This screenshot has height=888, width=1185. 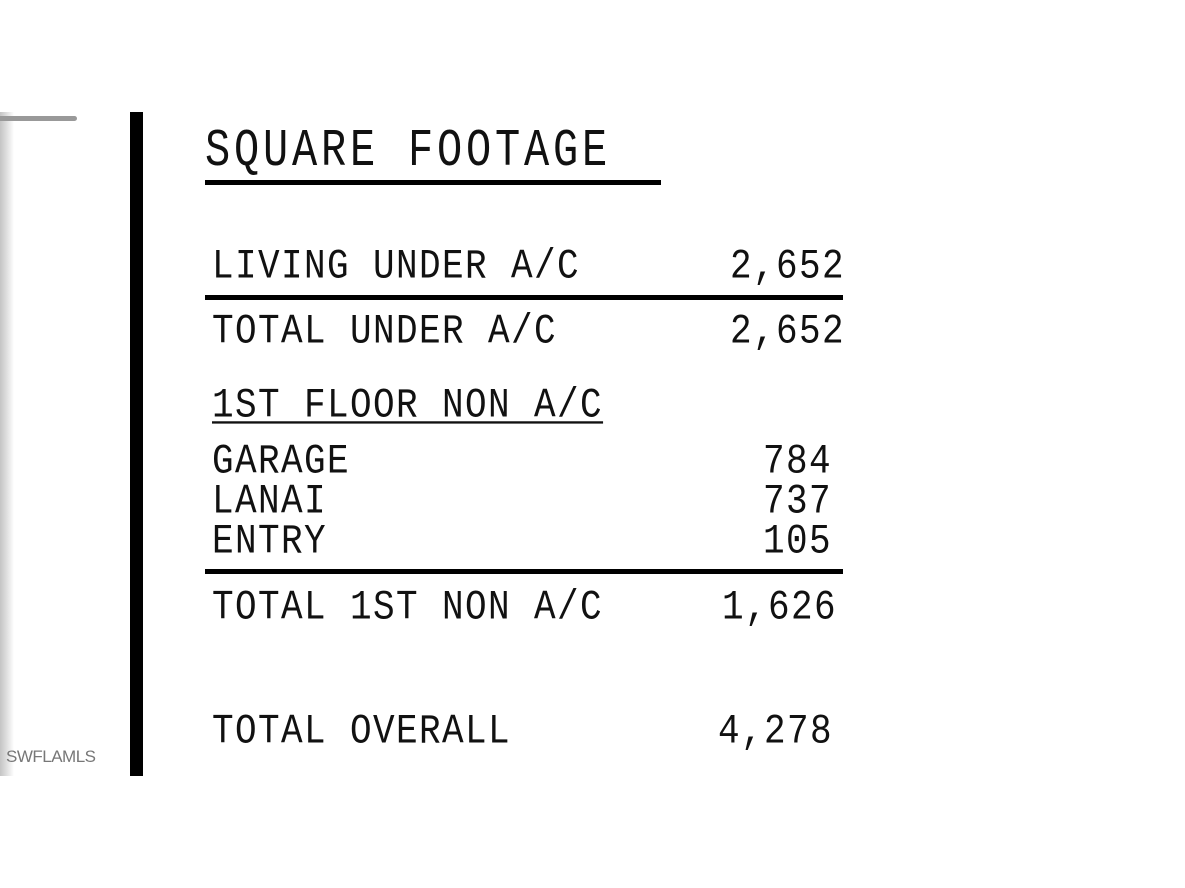 What do you see at coordinates (433, 182) in the screenshot?
I see `title-underline` at bounding box center [433, 182].